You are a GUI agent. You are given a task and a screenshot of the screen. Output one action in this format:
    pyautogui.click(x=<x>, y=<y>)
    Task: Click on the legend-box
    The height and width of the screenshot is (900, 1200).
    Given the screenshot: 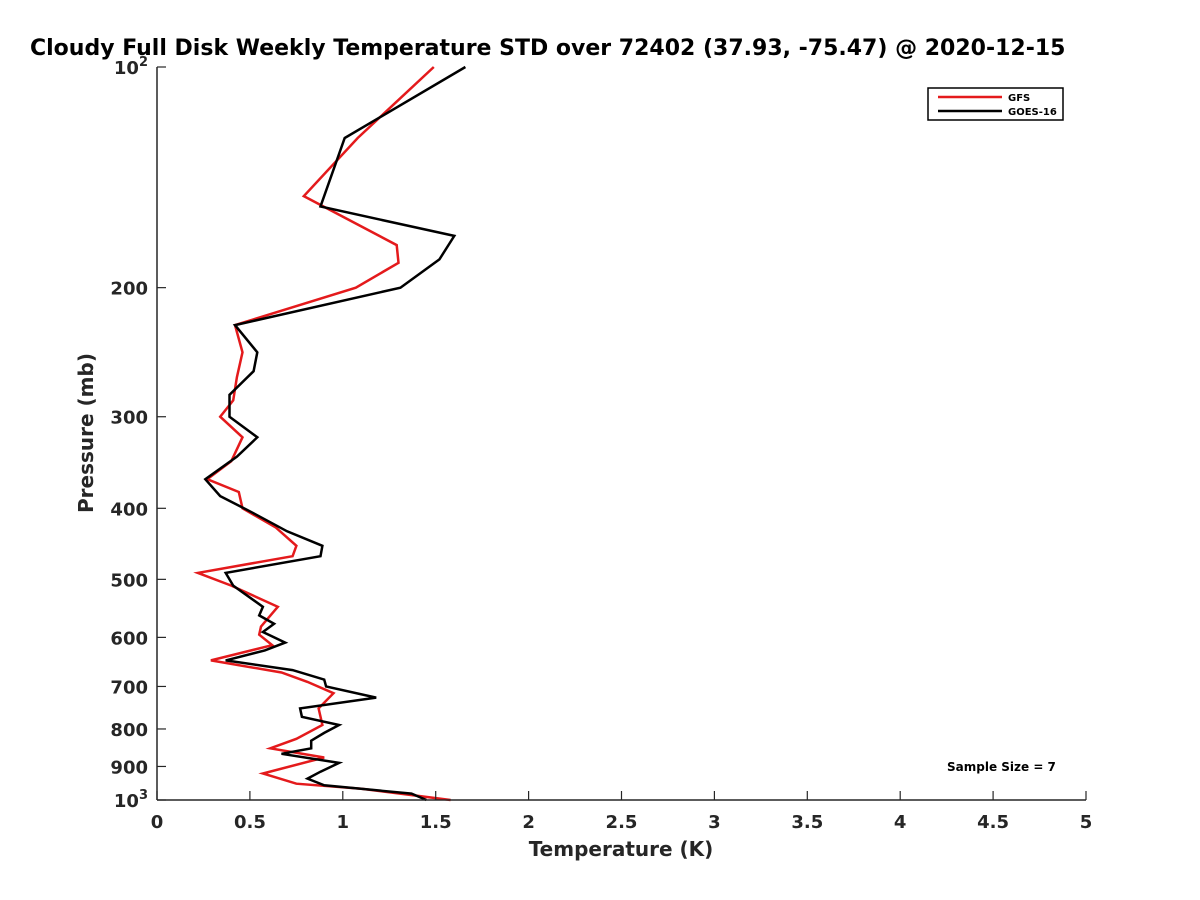 What is the action you would take?
    pyautogui.click(x=995, y=104)
    